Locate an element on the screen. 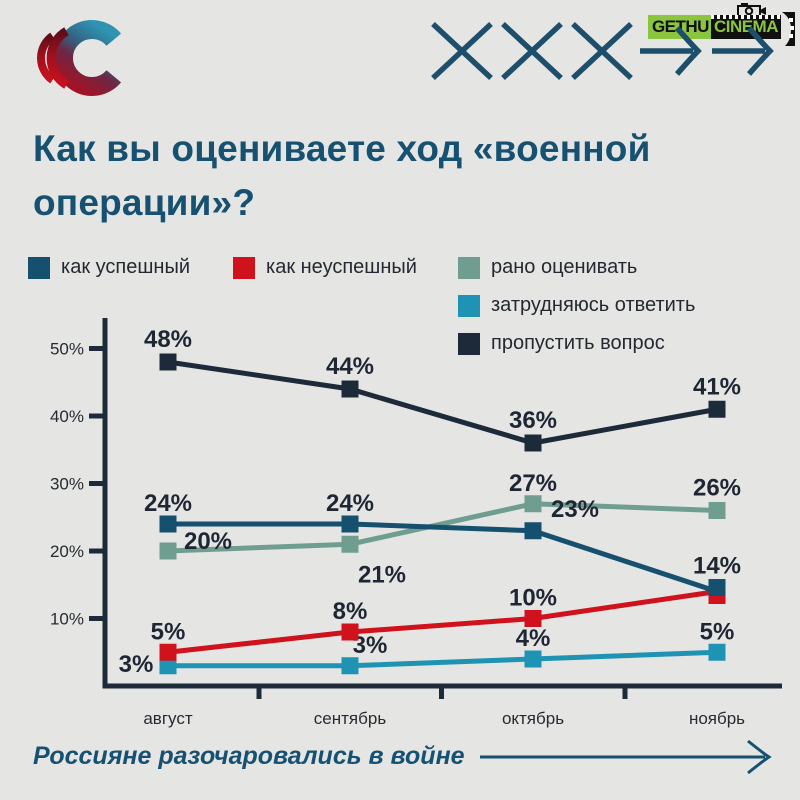 The width and height of the screenshot is (800, 800). legend-item-3: затрудняюсь ответить is located at coordinates (576, 305).